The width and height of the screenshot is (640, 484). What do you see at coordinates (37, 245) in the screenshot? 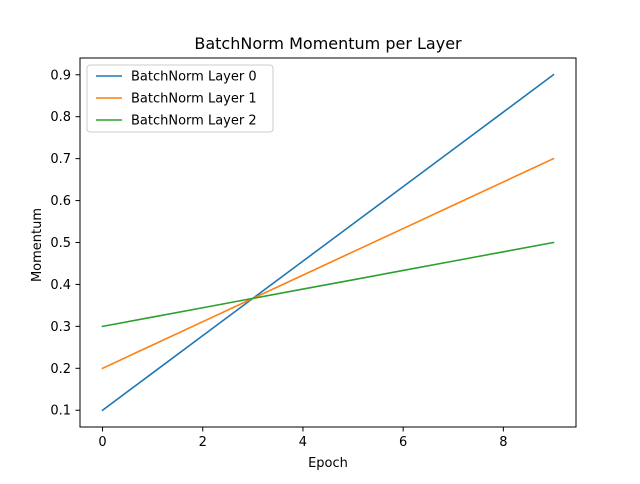
I see `y-axis-label: Momentum` at bounding box center [37, 245].